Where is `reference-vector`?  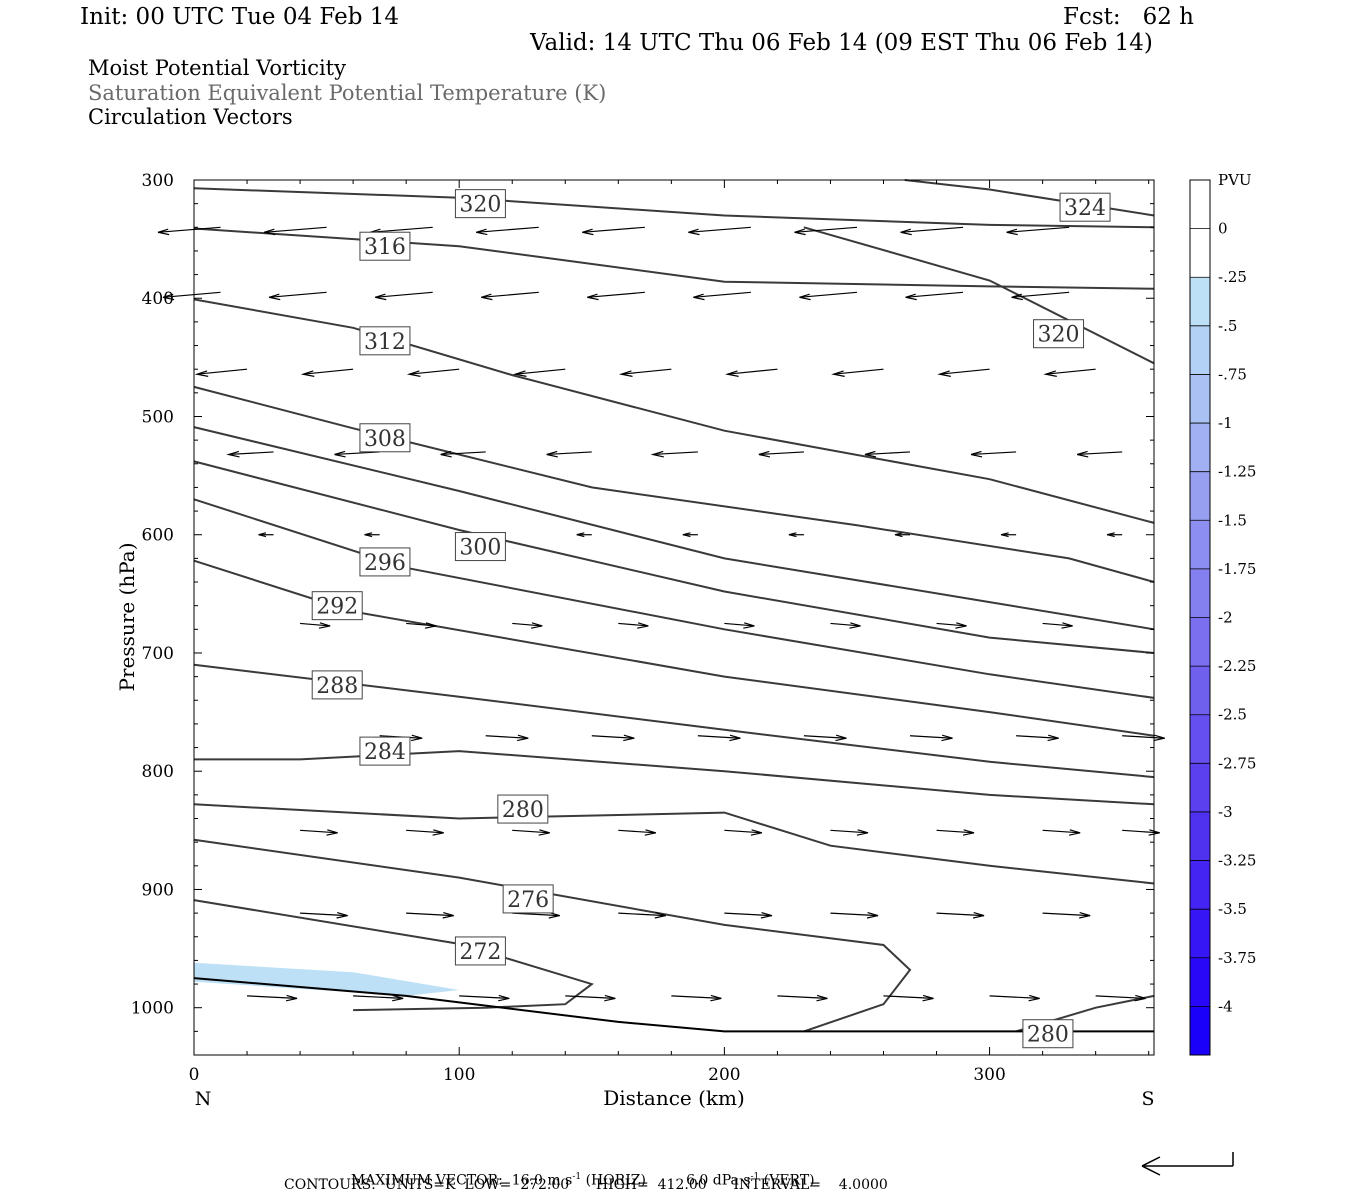
reference-vector is located at coordinates (1187, 1164).